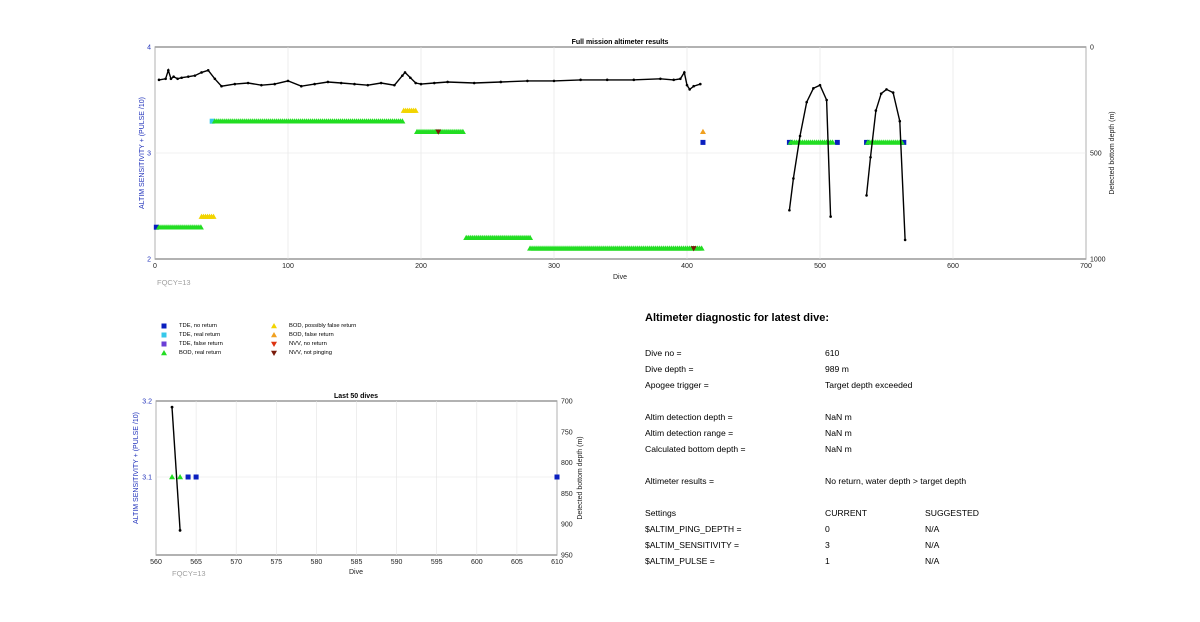 The image size is (1200, 622). I want to click on last50-x-axis-label: Dive, so click(356, 572).